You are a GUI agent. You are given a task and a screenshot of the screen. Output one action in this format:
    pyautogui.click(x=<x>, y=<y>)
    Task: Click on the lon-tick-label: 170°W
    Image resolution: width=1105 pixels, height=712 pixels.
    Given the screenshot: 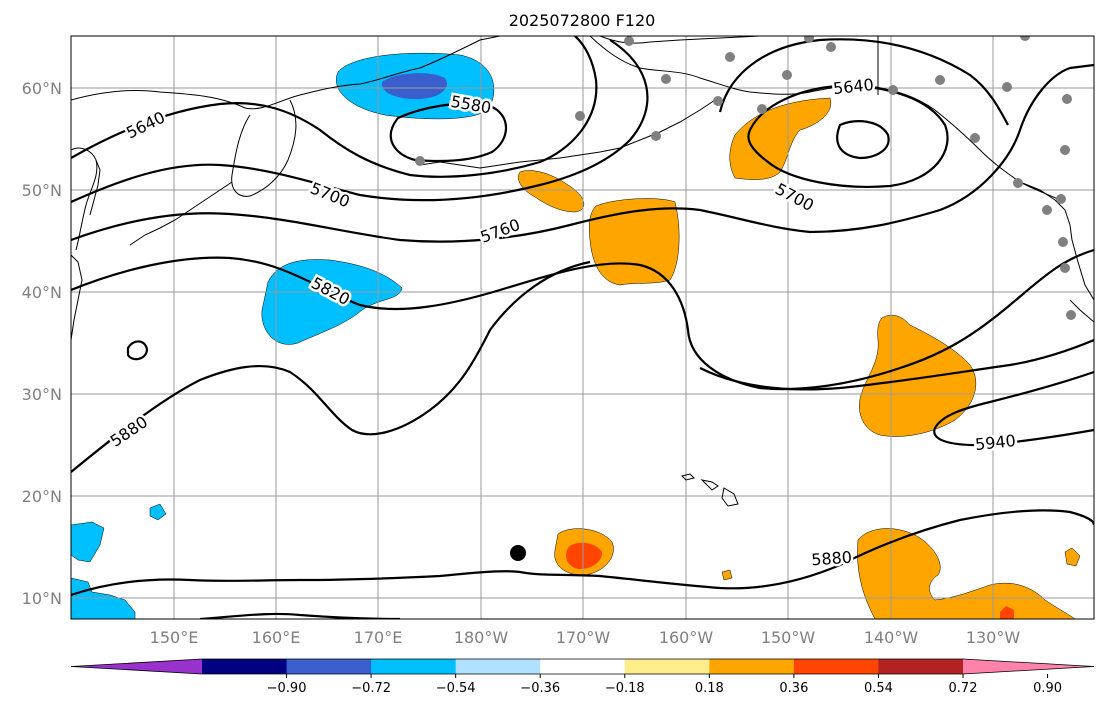 What is the action you would take?
    pyautogui.click(x=583, y=637)
    